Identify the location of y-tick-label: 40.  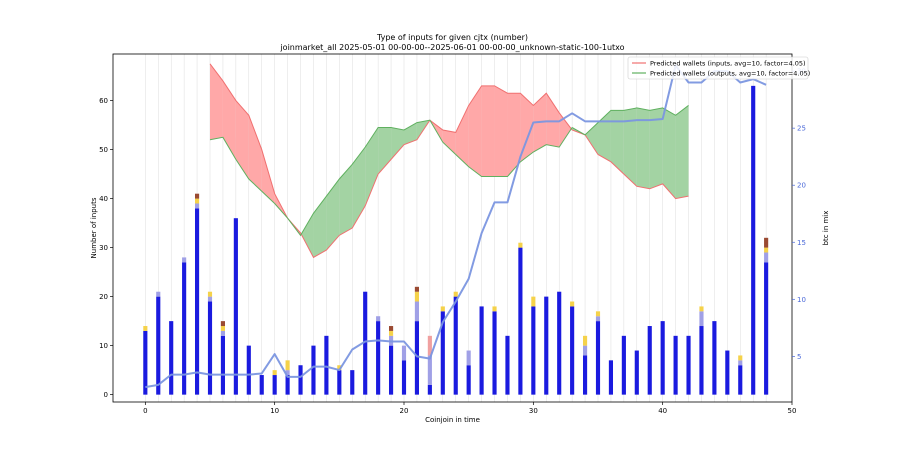
(103, 199).